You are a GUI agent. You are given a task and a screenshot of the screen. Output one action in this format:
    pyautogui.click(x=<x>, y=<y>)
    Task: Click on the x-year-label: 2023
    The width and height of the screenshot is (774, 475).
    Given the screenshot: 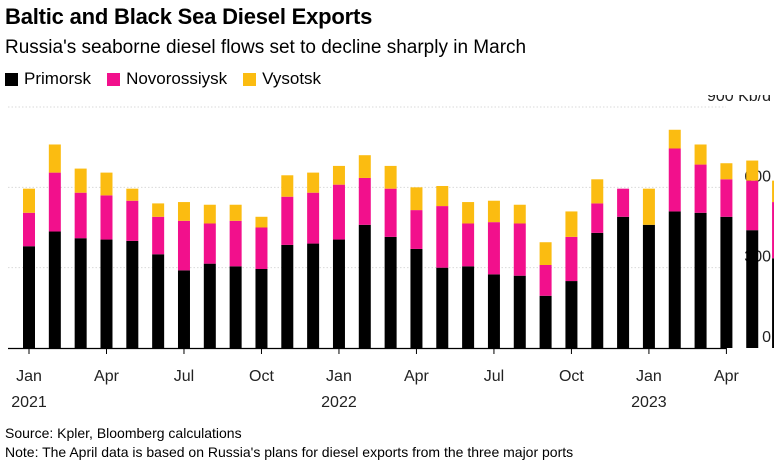 What is the action you would take?
    pyautogui.click(x=649, y=402)
    